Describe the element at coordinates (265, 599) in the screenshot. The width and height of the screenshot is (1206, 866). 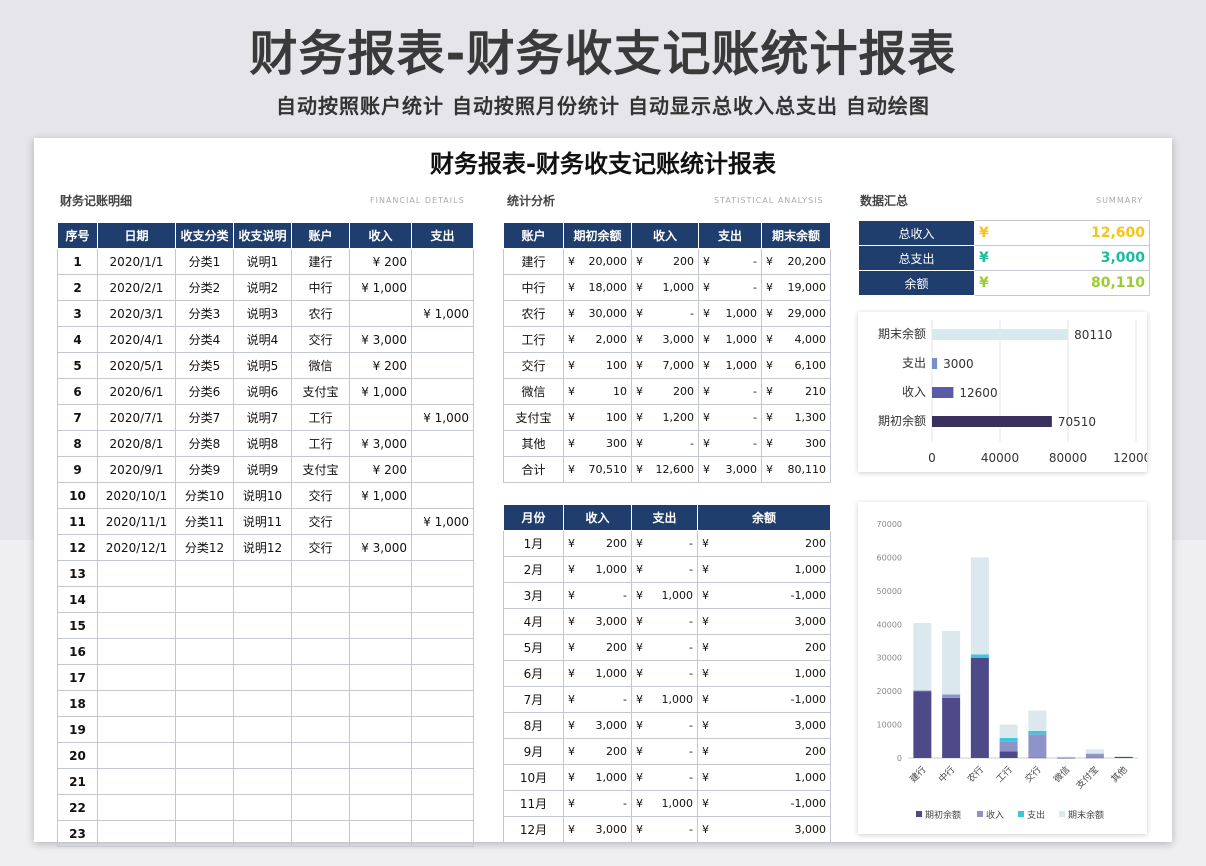
I see `details-row: 14` at that location.